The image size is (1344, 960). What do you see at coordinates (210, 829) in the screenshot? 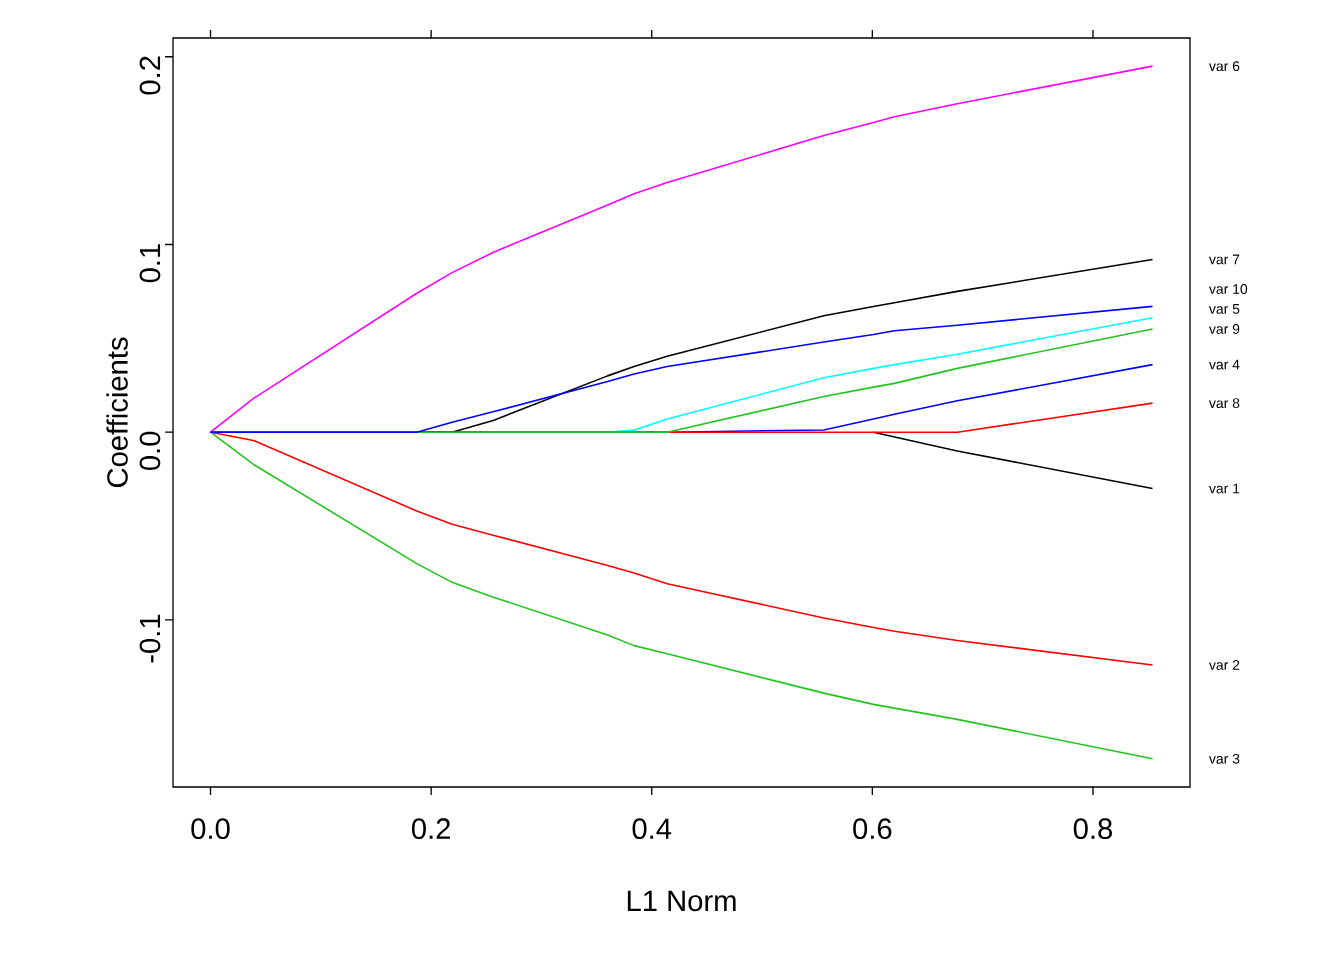
I see `x-tick-label: 0.0` at bounding box center [210, 829].